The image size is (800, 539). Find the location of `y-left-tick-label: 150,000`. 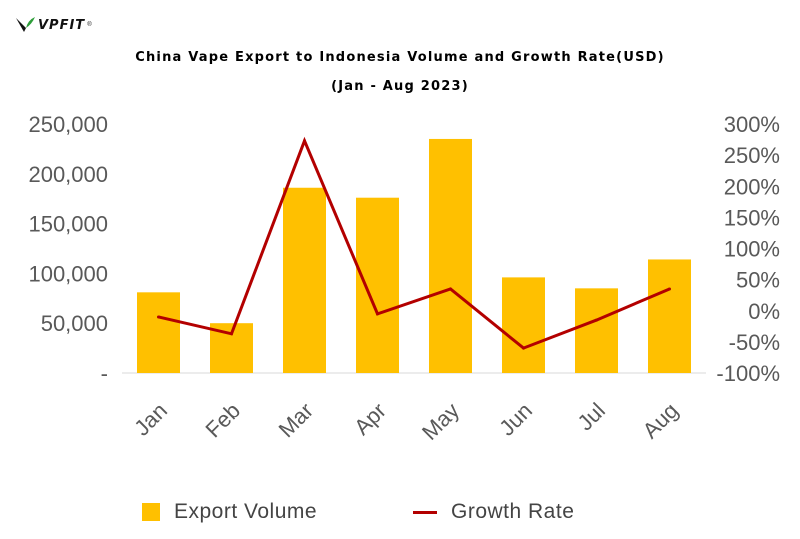

y-left-tick-label: 150,000 is located at coordinates (68, 224).